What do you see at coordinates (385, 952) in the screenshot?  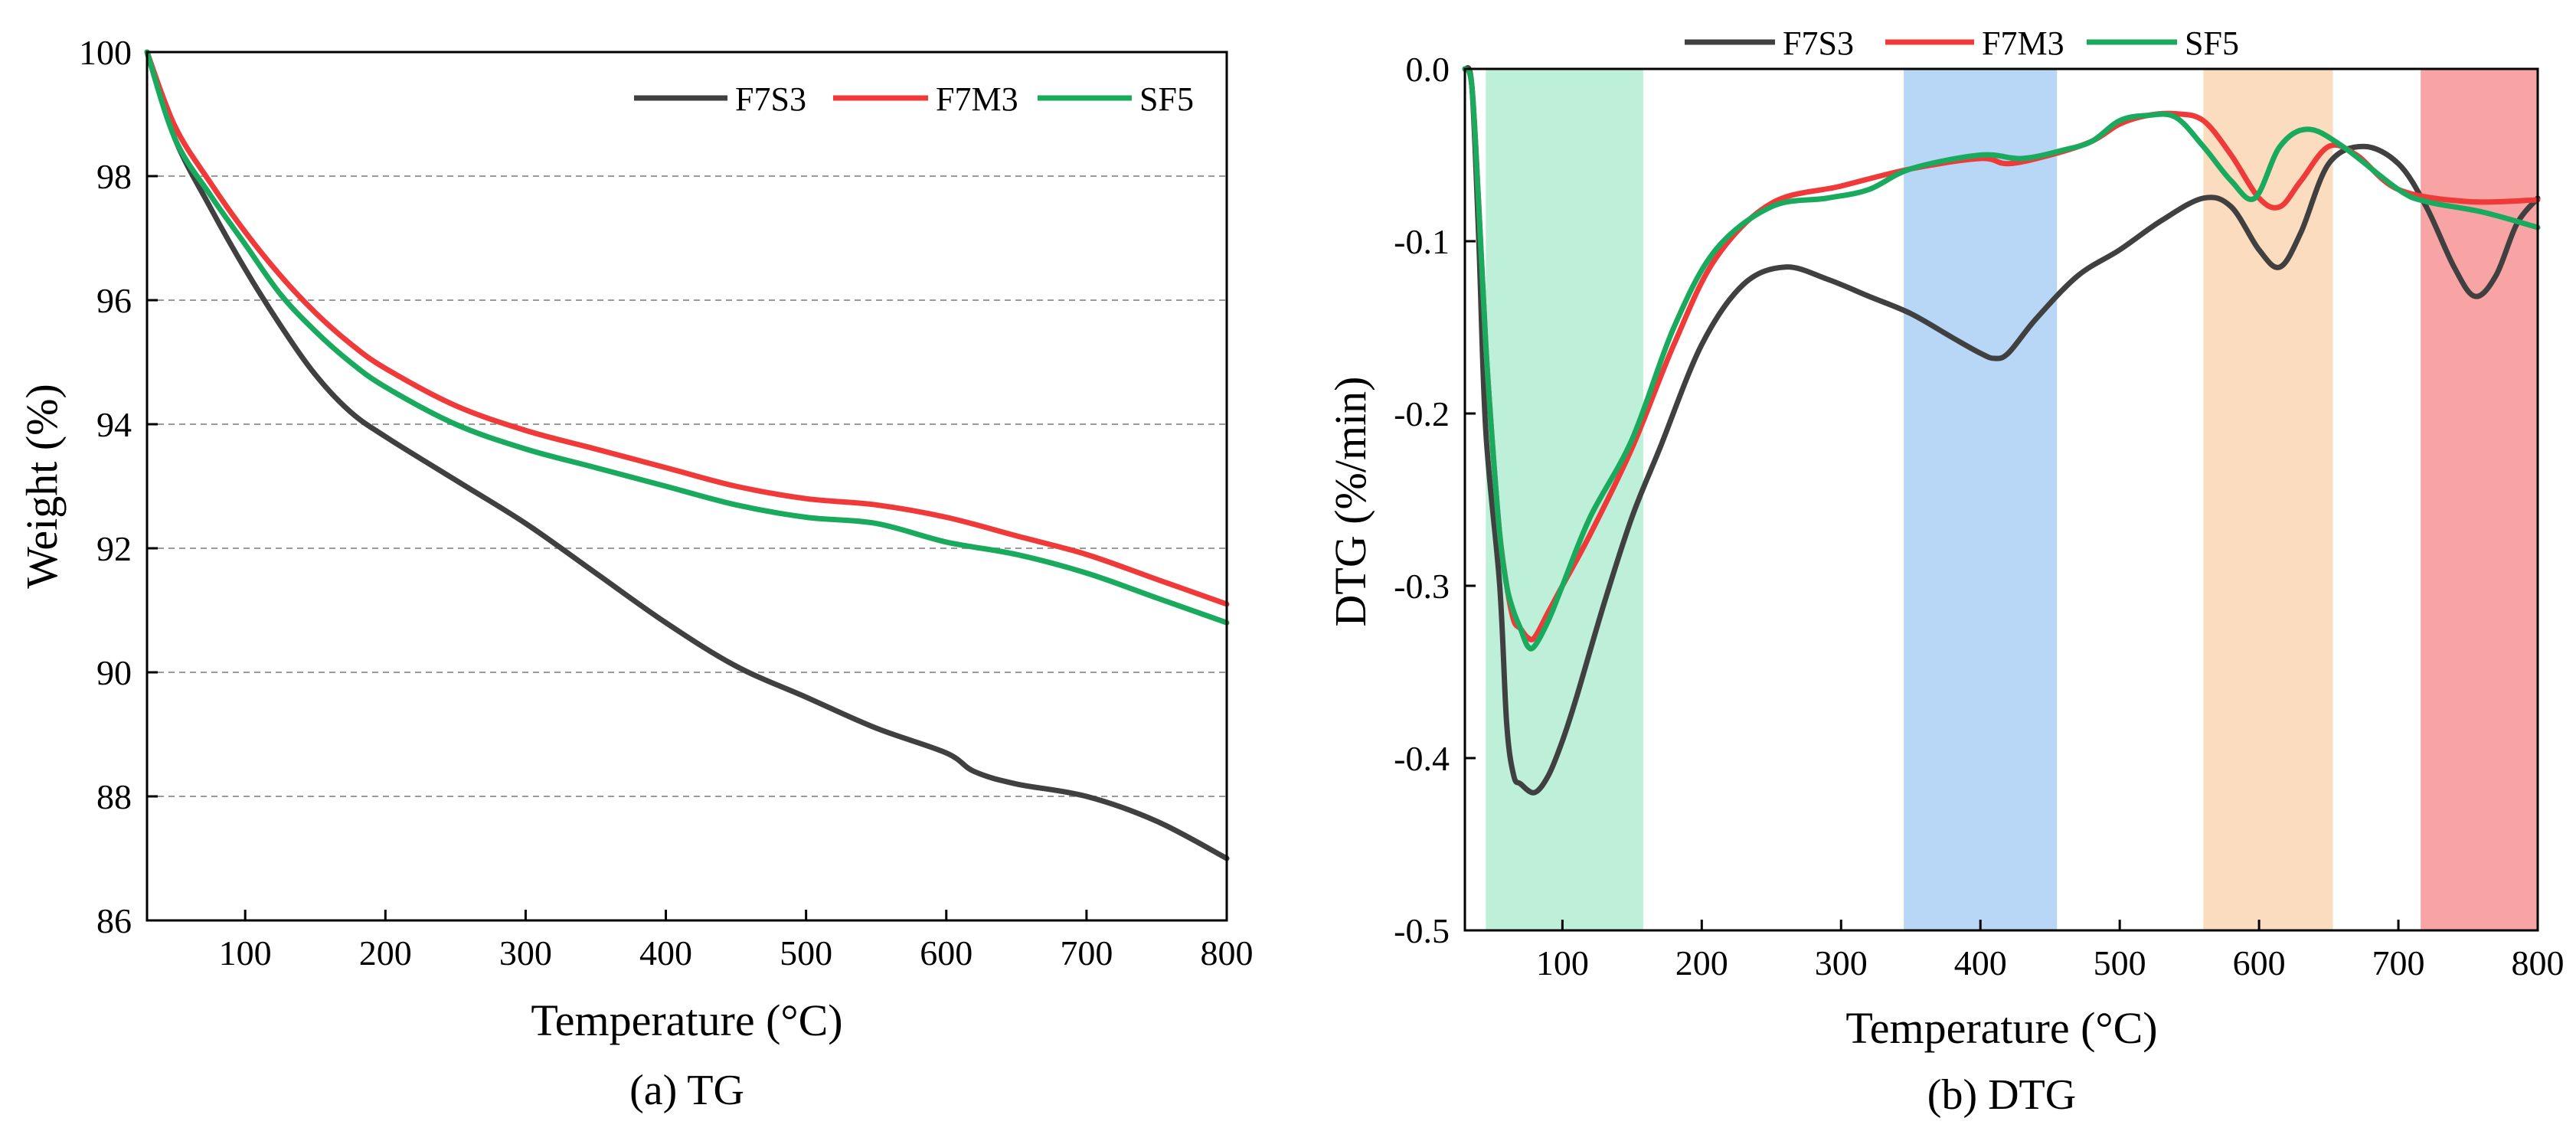 I see `tg-x-tick-label: 200` at bounding box center [385, 952].